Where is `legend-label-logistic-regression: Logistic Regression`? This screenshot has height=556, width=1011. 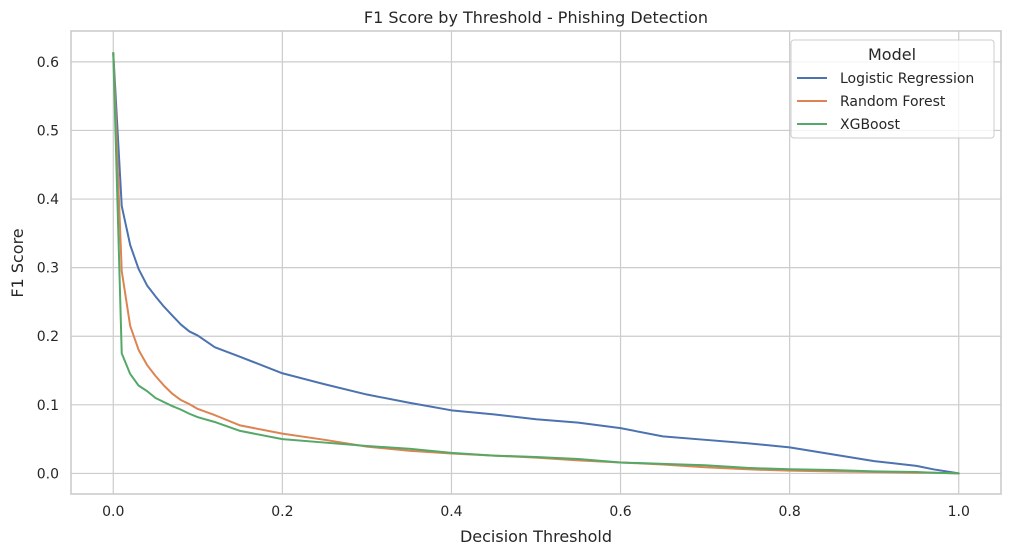 legend-label-logistic-regression: Logistic Regression is located at coordinates (907, 79).